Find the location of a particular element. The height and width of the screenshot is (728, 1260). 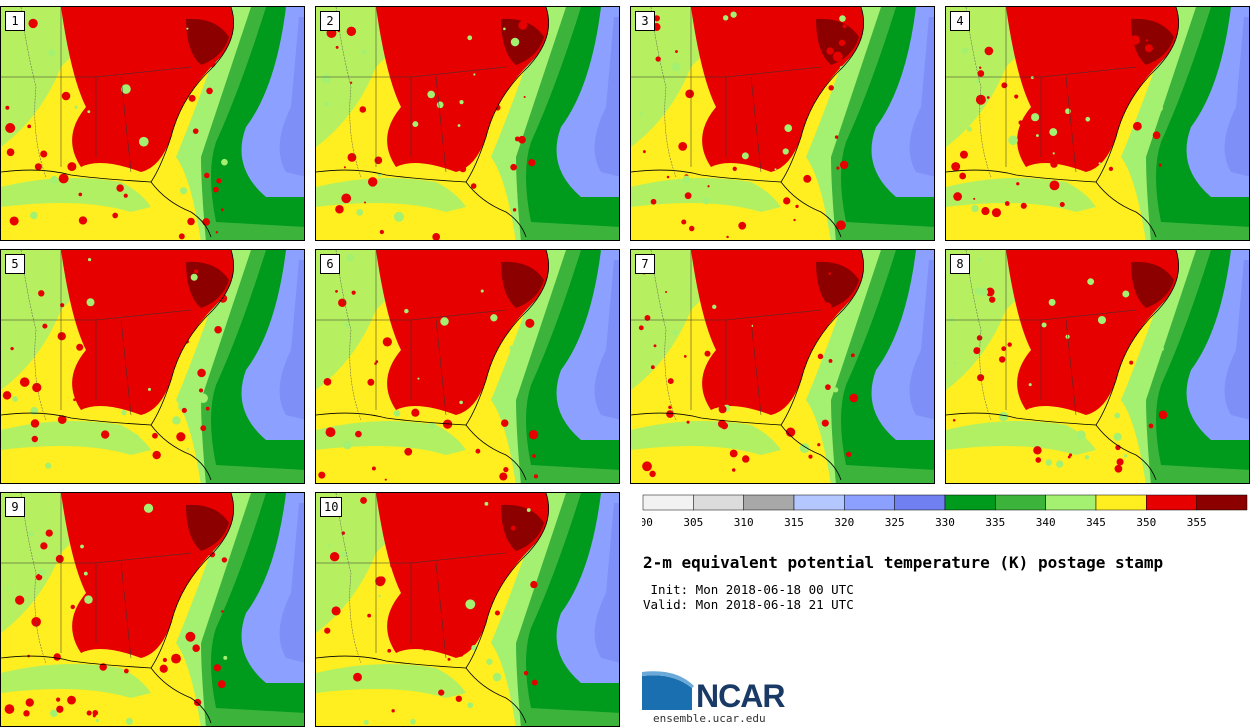

ensemble-member-panel: 3 is located at coordinates (782, 123).